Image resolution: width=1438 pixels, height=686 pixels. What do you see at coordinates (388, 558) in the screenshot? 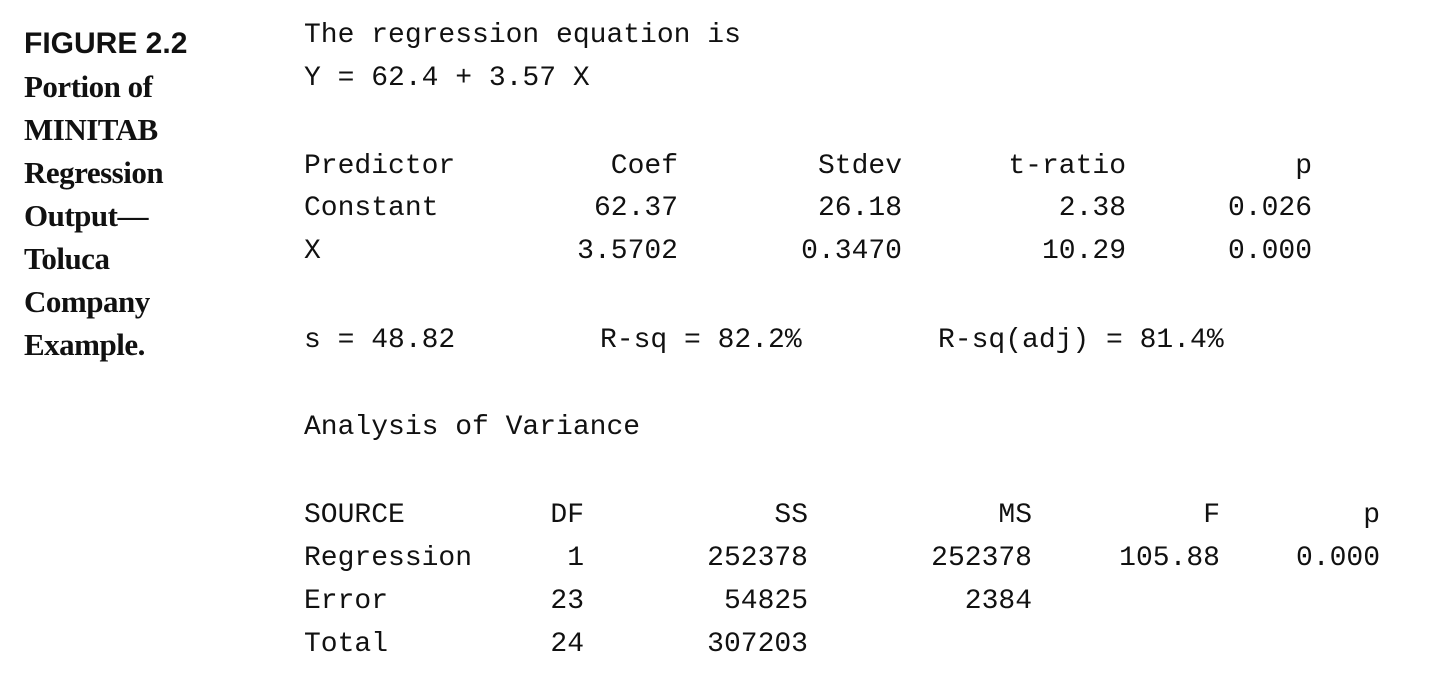
I see `anova-cell-source: Regression` at bounding box center [388, 558].